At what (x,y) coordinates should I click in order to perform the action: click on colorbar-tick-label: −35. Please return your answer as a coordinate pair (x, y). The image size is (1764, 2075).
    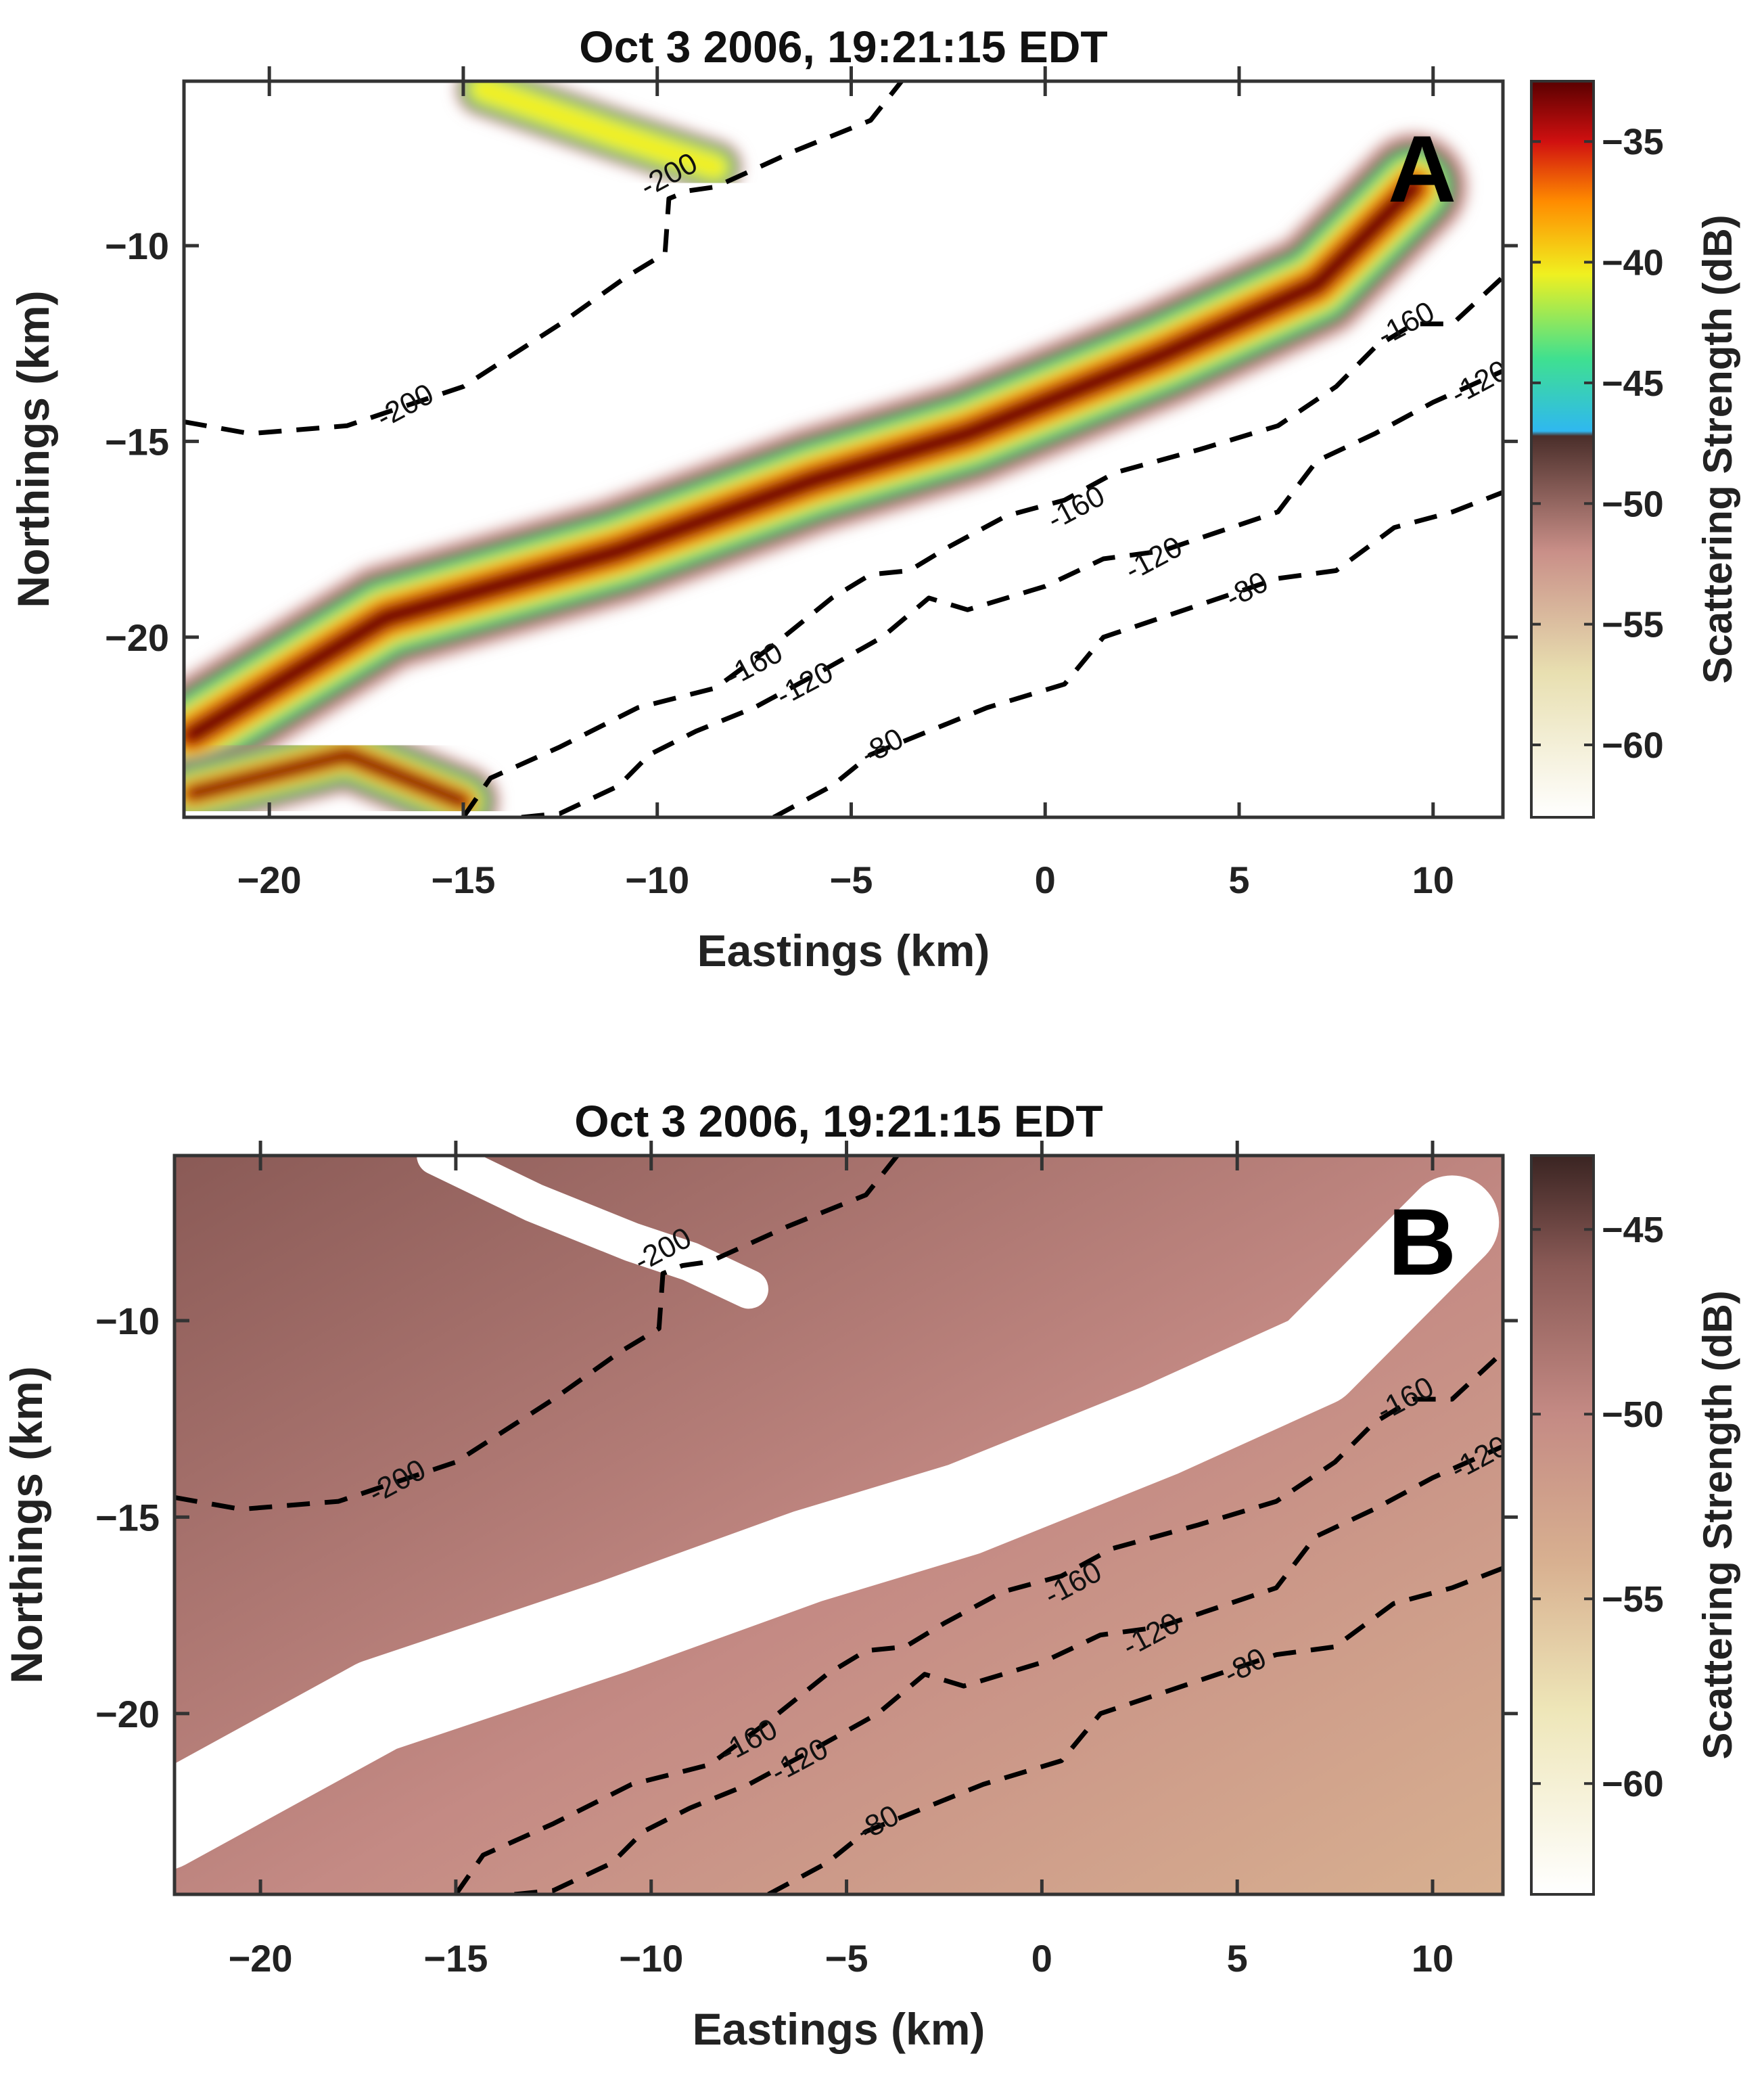
    Looking at the image, I should click on (1633, 142).